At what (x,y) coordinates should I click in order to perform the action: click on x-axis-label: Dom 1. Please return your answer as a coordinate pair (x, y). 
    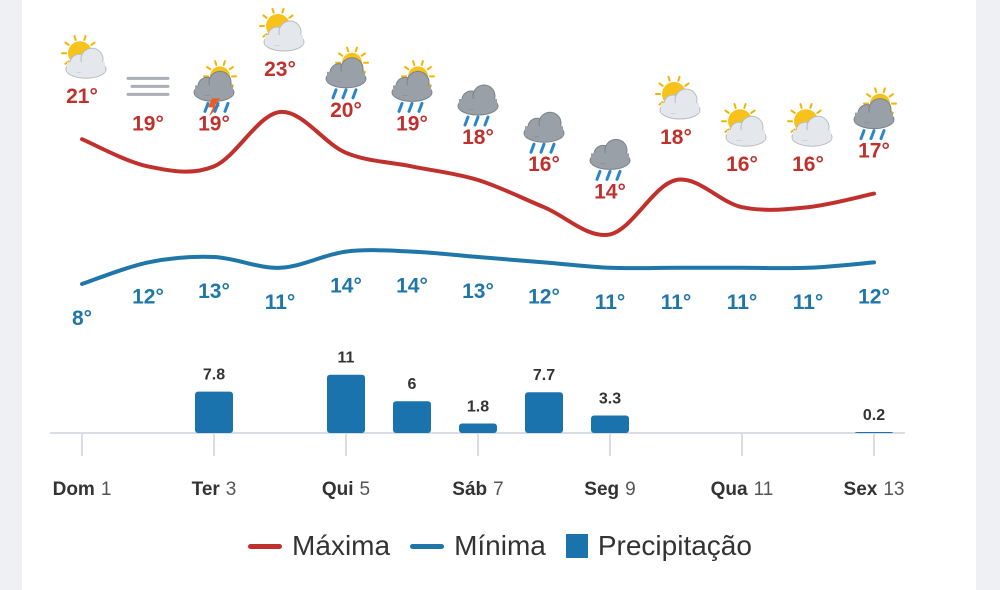
    Looking at the image, I should click on (82, 489).